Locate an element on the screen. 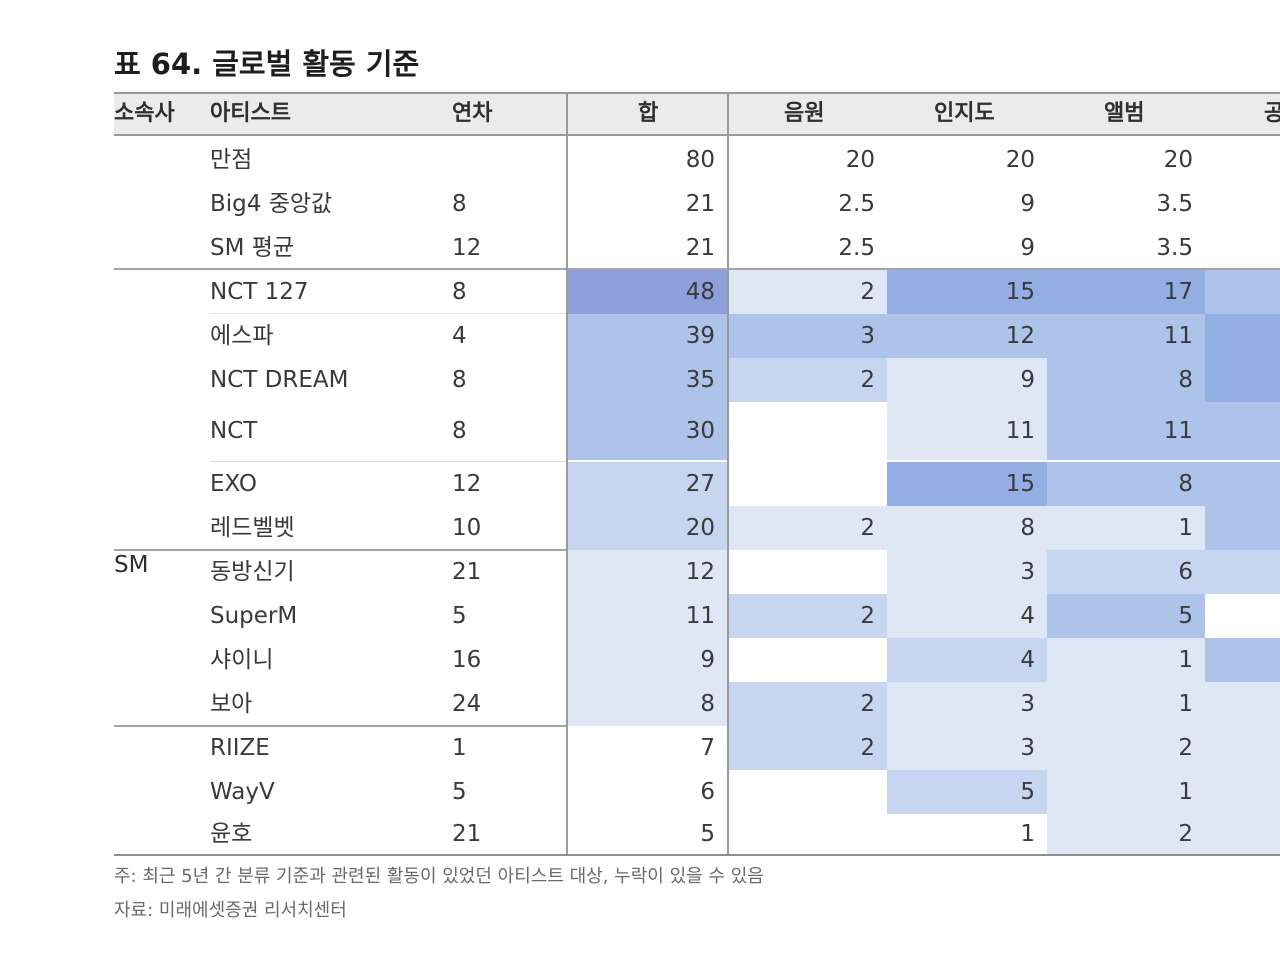 The width and height of the screenshot is (1280, 960). score-sum: 6 is located at coordinates (647, 792).